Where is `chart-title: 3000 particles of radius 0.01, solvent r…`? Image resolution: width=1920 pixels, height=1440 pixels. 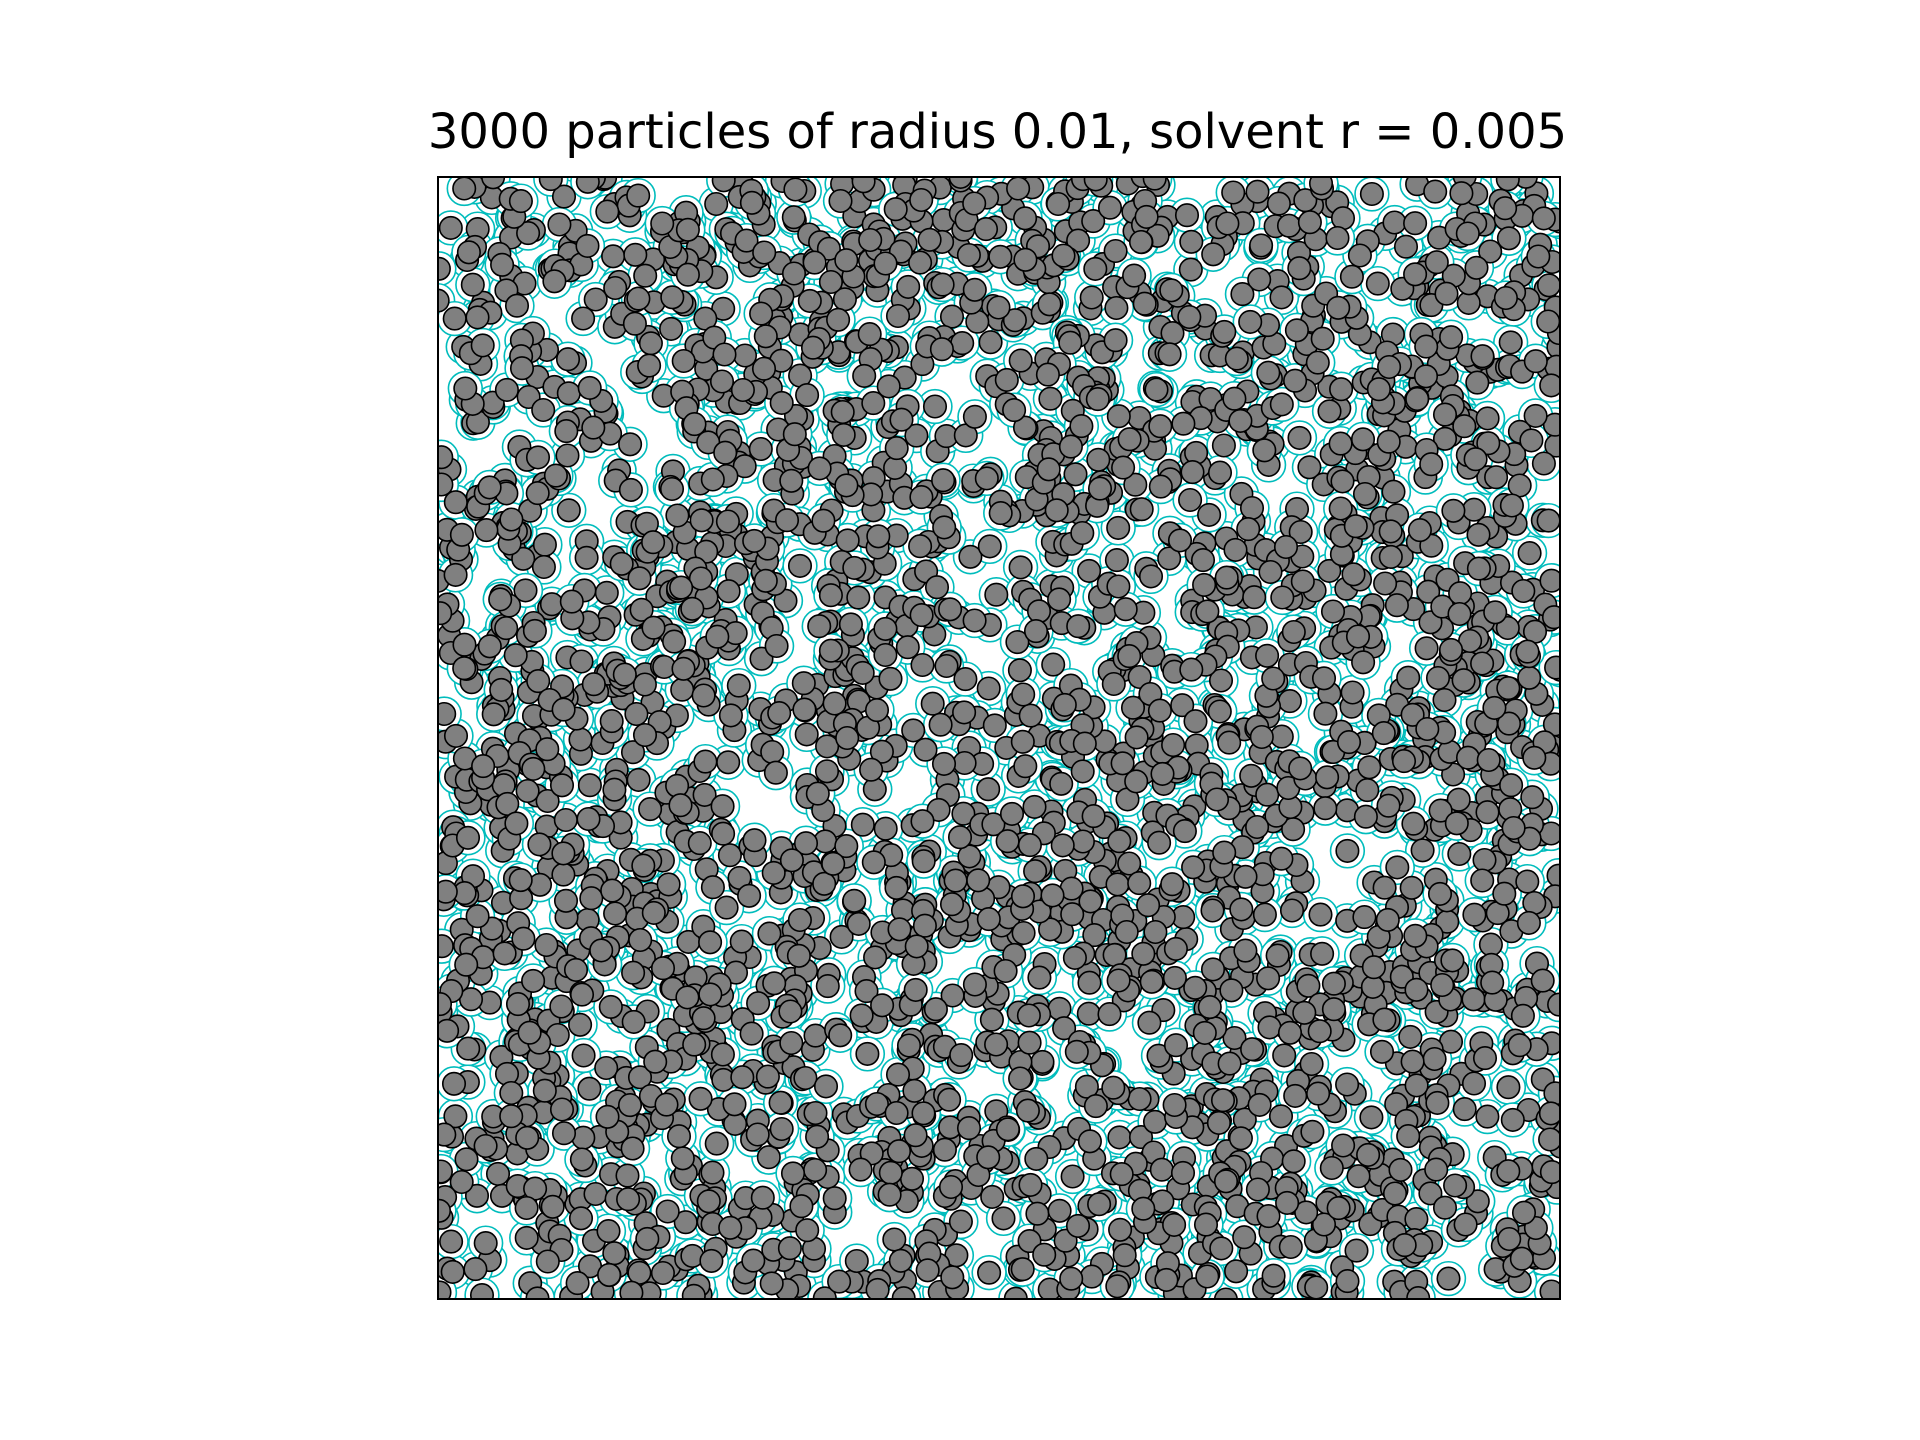
chart-title: 3000 particles of radius 0.01, solvent r… is located at coordinates (997, 132).